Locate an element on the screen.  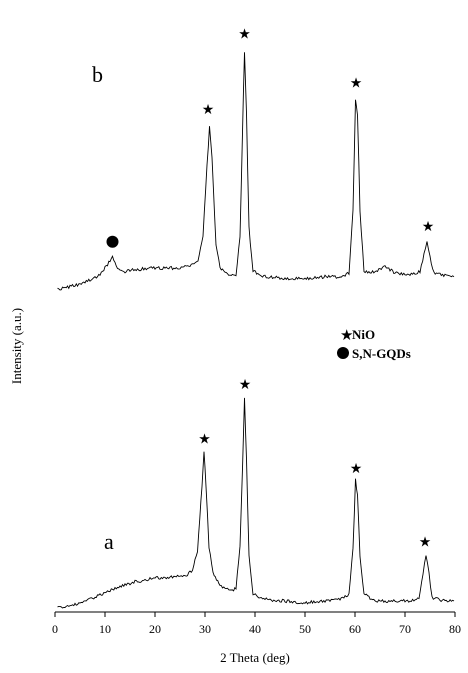
y-axis-title: Intensity (a.u.) is located at coordinates (16, 346).